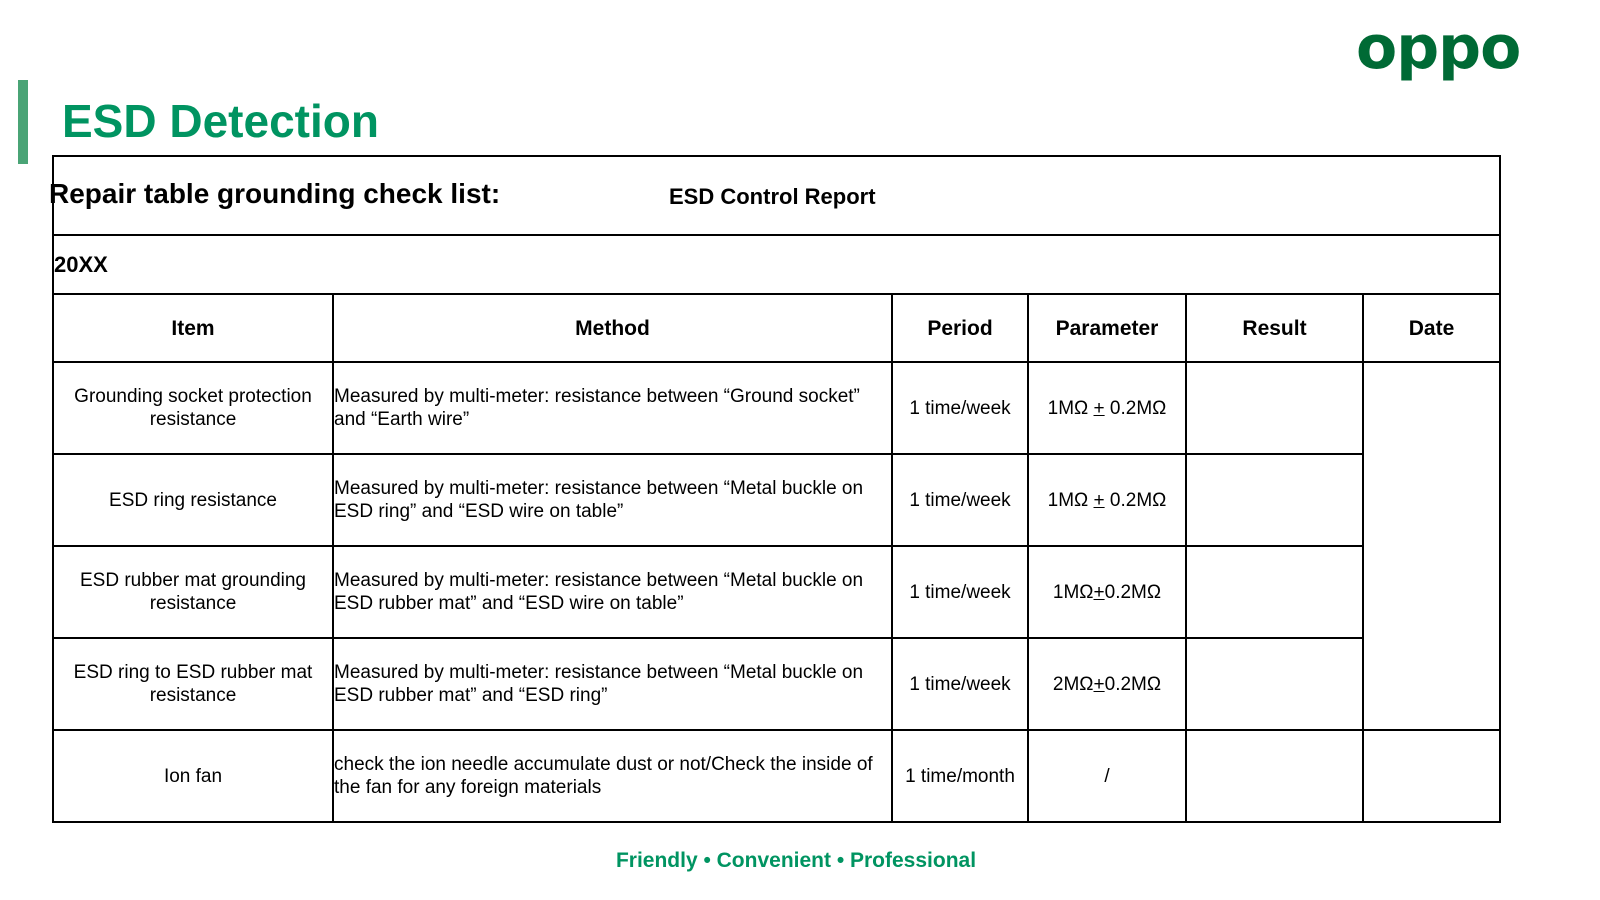  I want to click on header-method: Method, so click(612, 328).